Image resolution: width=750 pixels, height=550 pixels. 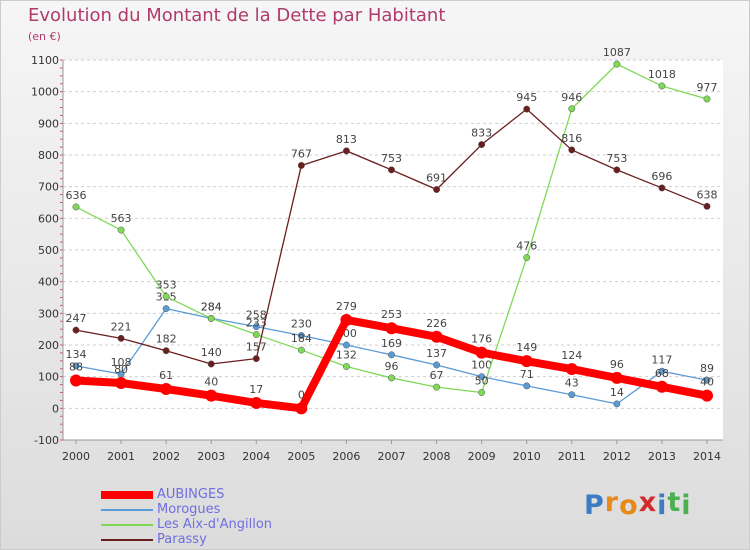 I want to click on data-label-parassy: 247, so click(x=76, y=318).